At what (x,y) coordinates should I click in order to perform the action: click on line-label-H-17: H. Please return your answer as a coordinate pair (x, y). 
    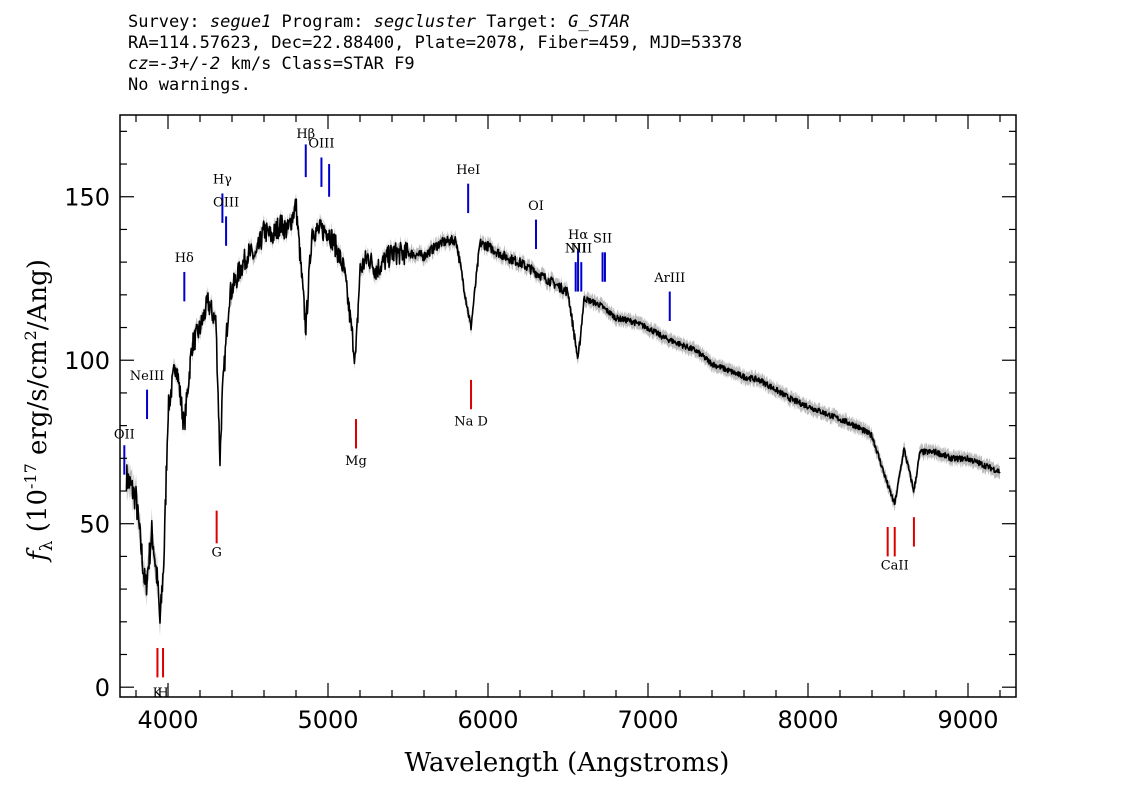
    Looking at the image, I should click on (162, 693).